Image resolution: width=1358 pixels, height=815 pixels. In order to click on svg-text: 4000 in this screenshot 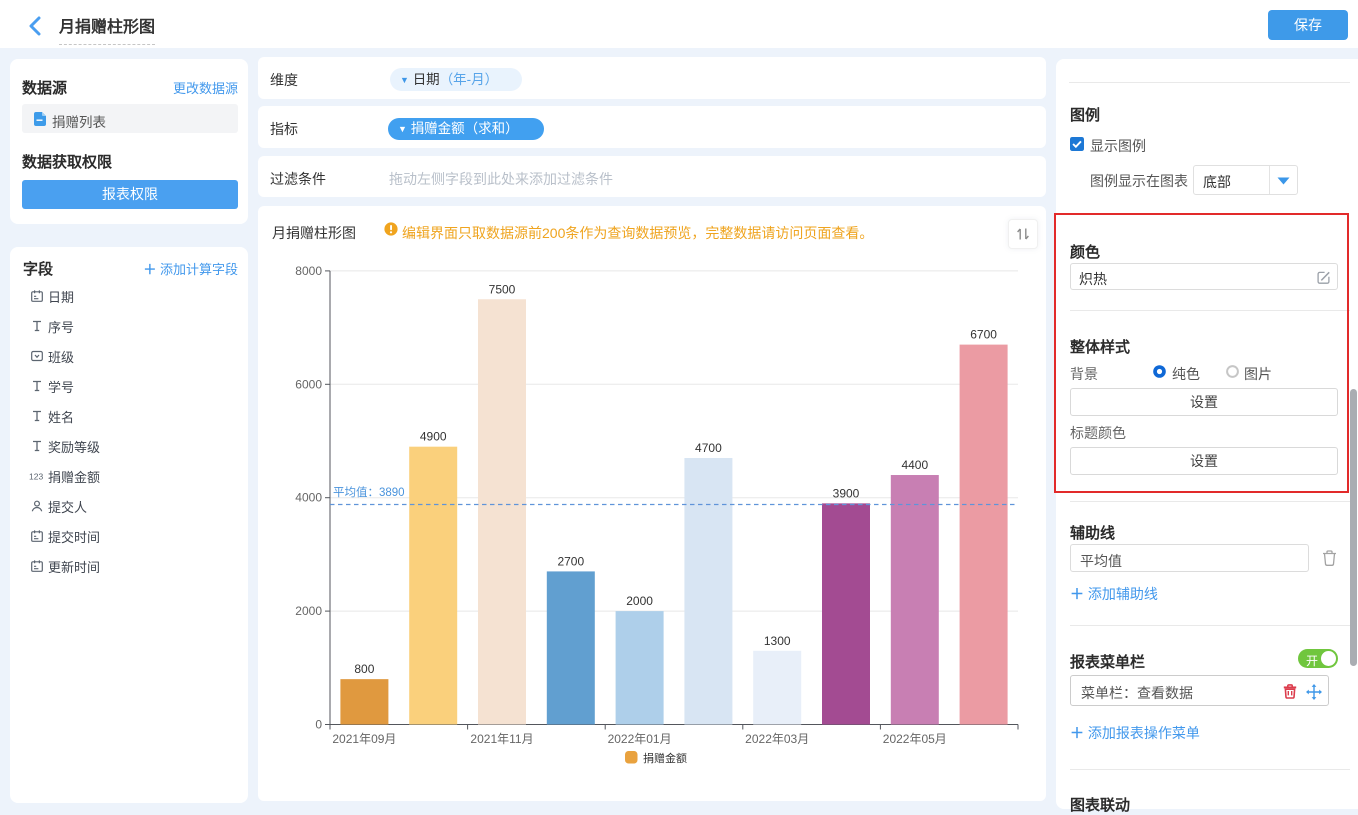, I will do `click(308, 498)`.